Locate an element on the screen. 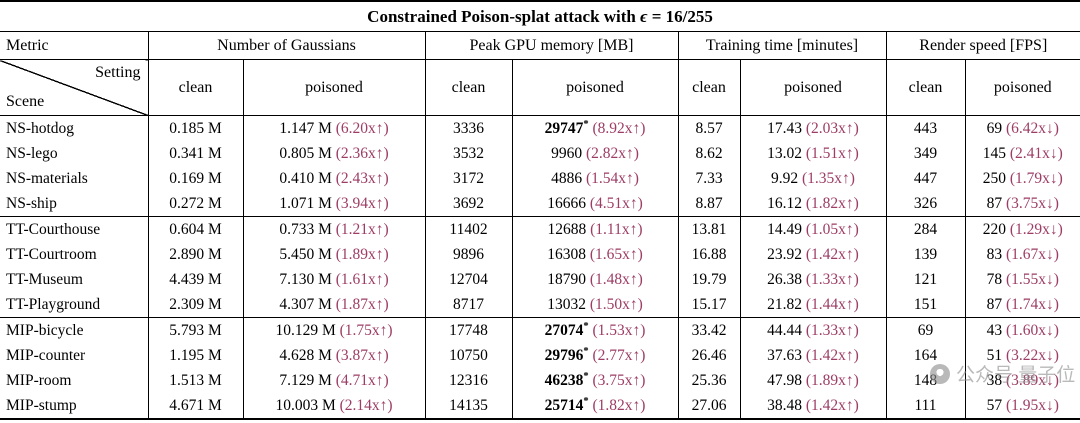 Image resolution: width=1080 pixels, height=423 pixels. time-poisoned-value: 9.92 (1.35x↑) is located at coordinates (812, 178).